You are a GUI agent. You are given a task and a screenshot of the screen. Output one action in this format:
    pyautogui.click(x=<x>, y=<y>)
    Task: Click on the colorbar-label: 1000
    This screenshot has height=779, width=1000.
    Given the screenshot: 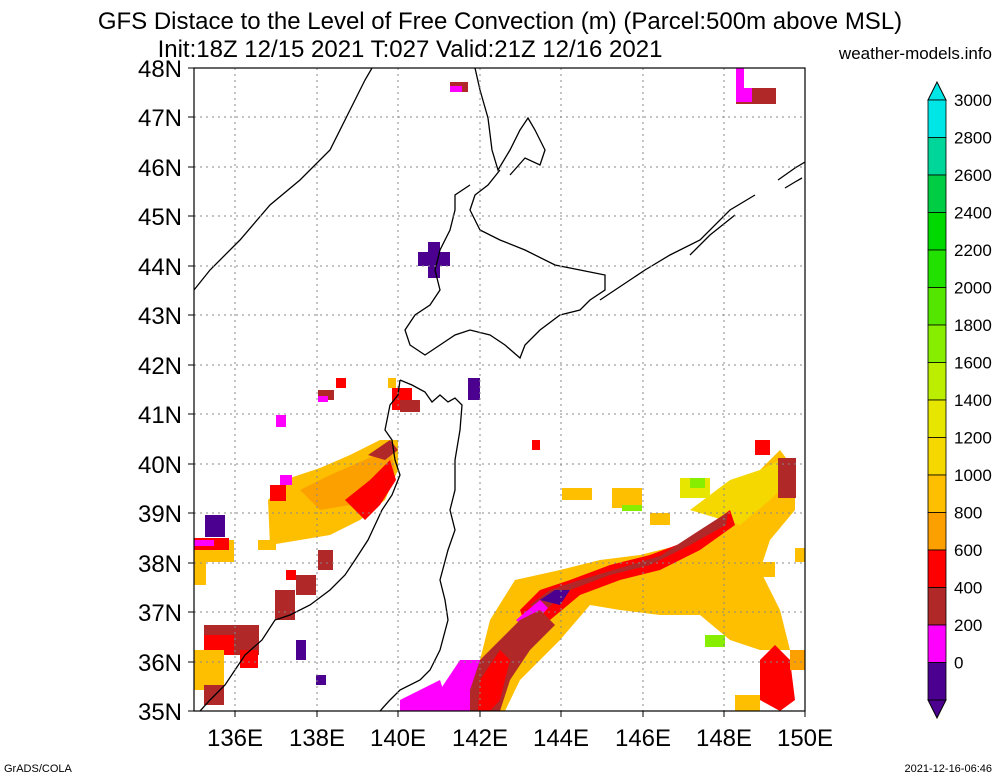 What is the action you would take?
    pyautogui.click(x=973, y=475)
    